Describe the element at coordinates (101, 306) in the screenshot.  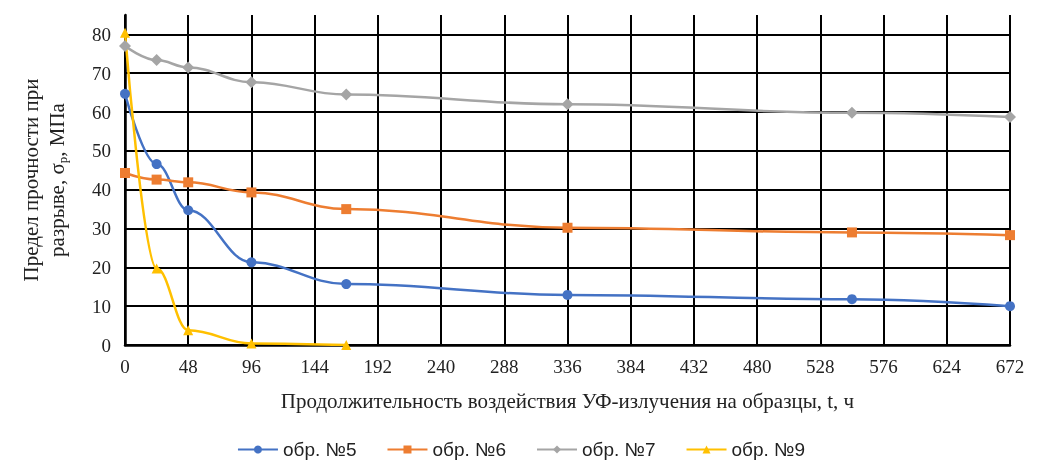
I see `y-tick-label: 10` at that location.